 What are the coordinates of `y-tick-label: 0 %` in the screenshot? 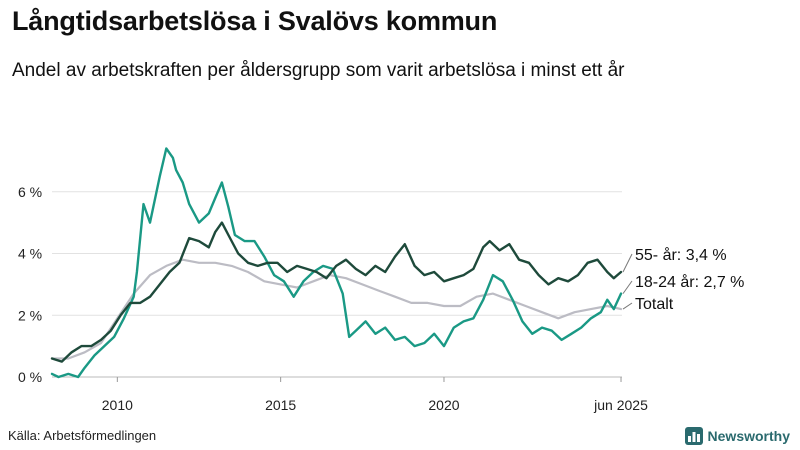 It's located at (30, 377).